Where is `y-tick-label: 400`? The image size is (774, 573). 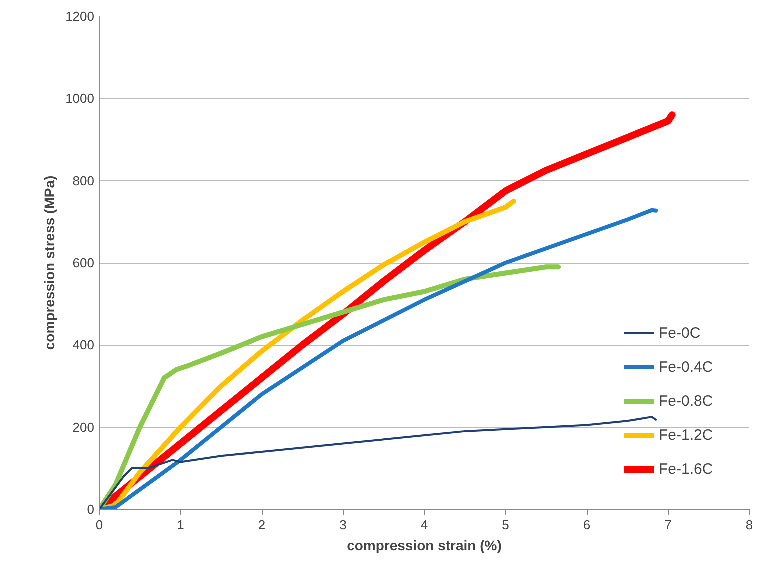
y-tick-label: 400 is located at coordinates (83, 345).